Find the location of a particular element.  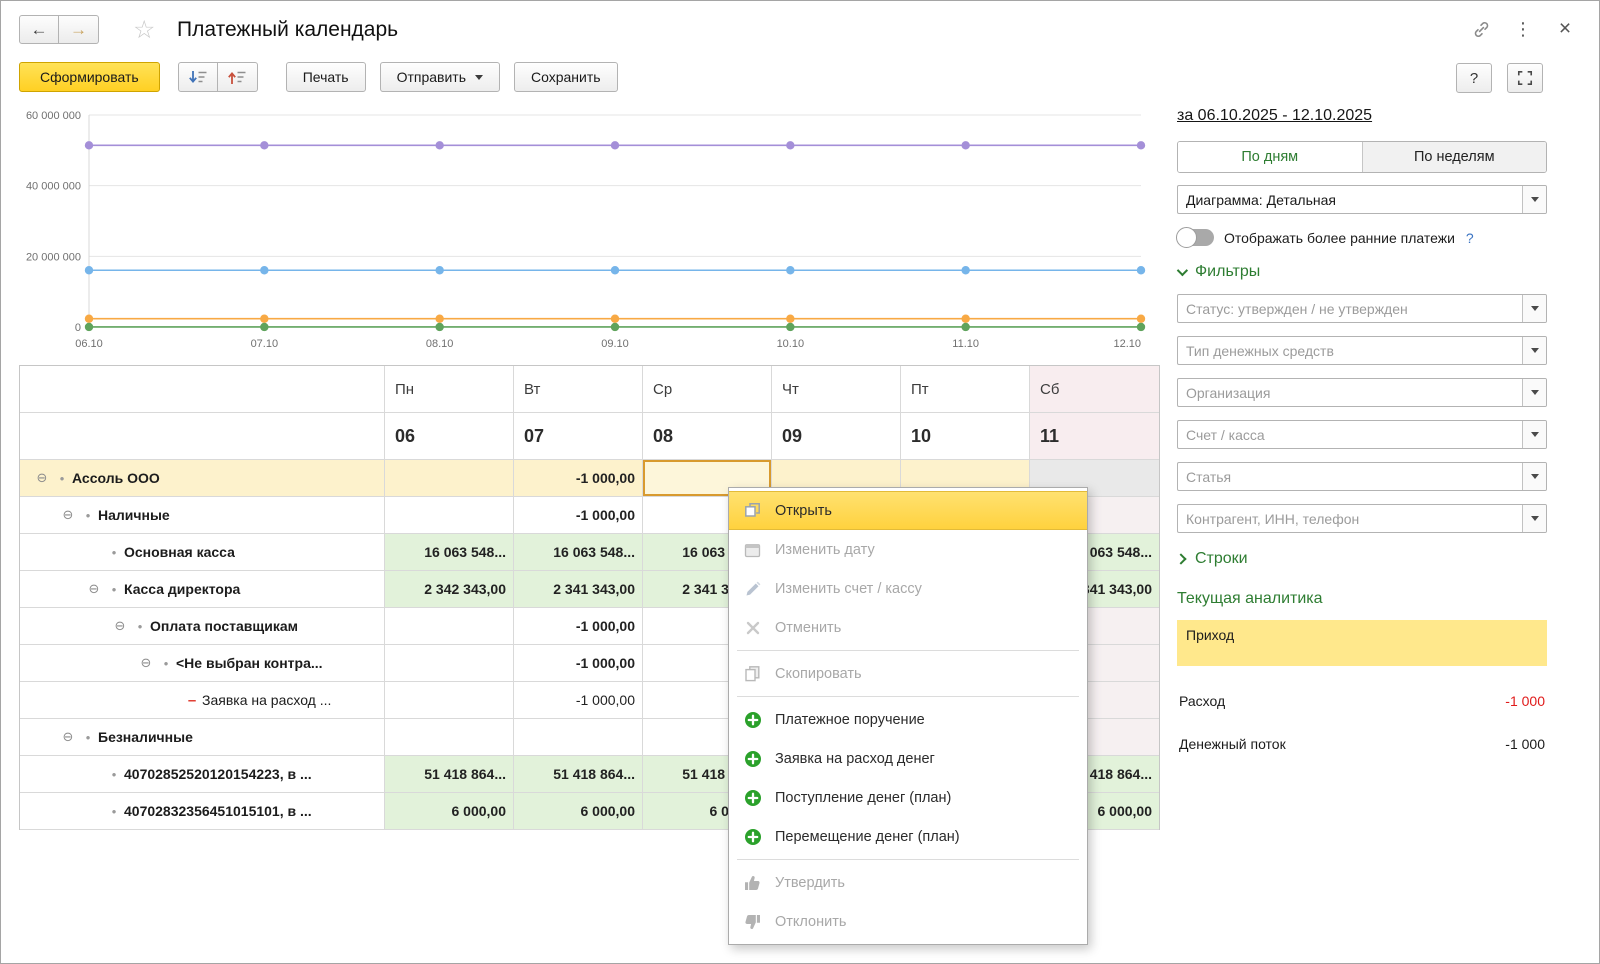

earlier-payments-row: Отображать более ранние платежи ? is located at coordinates (1361, 237).